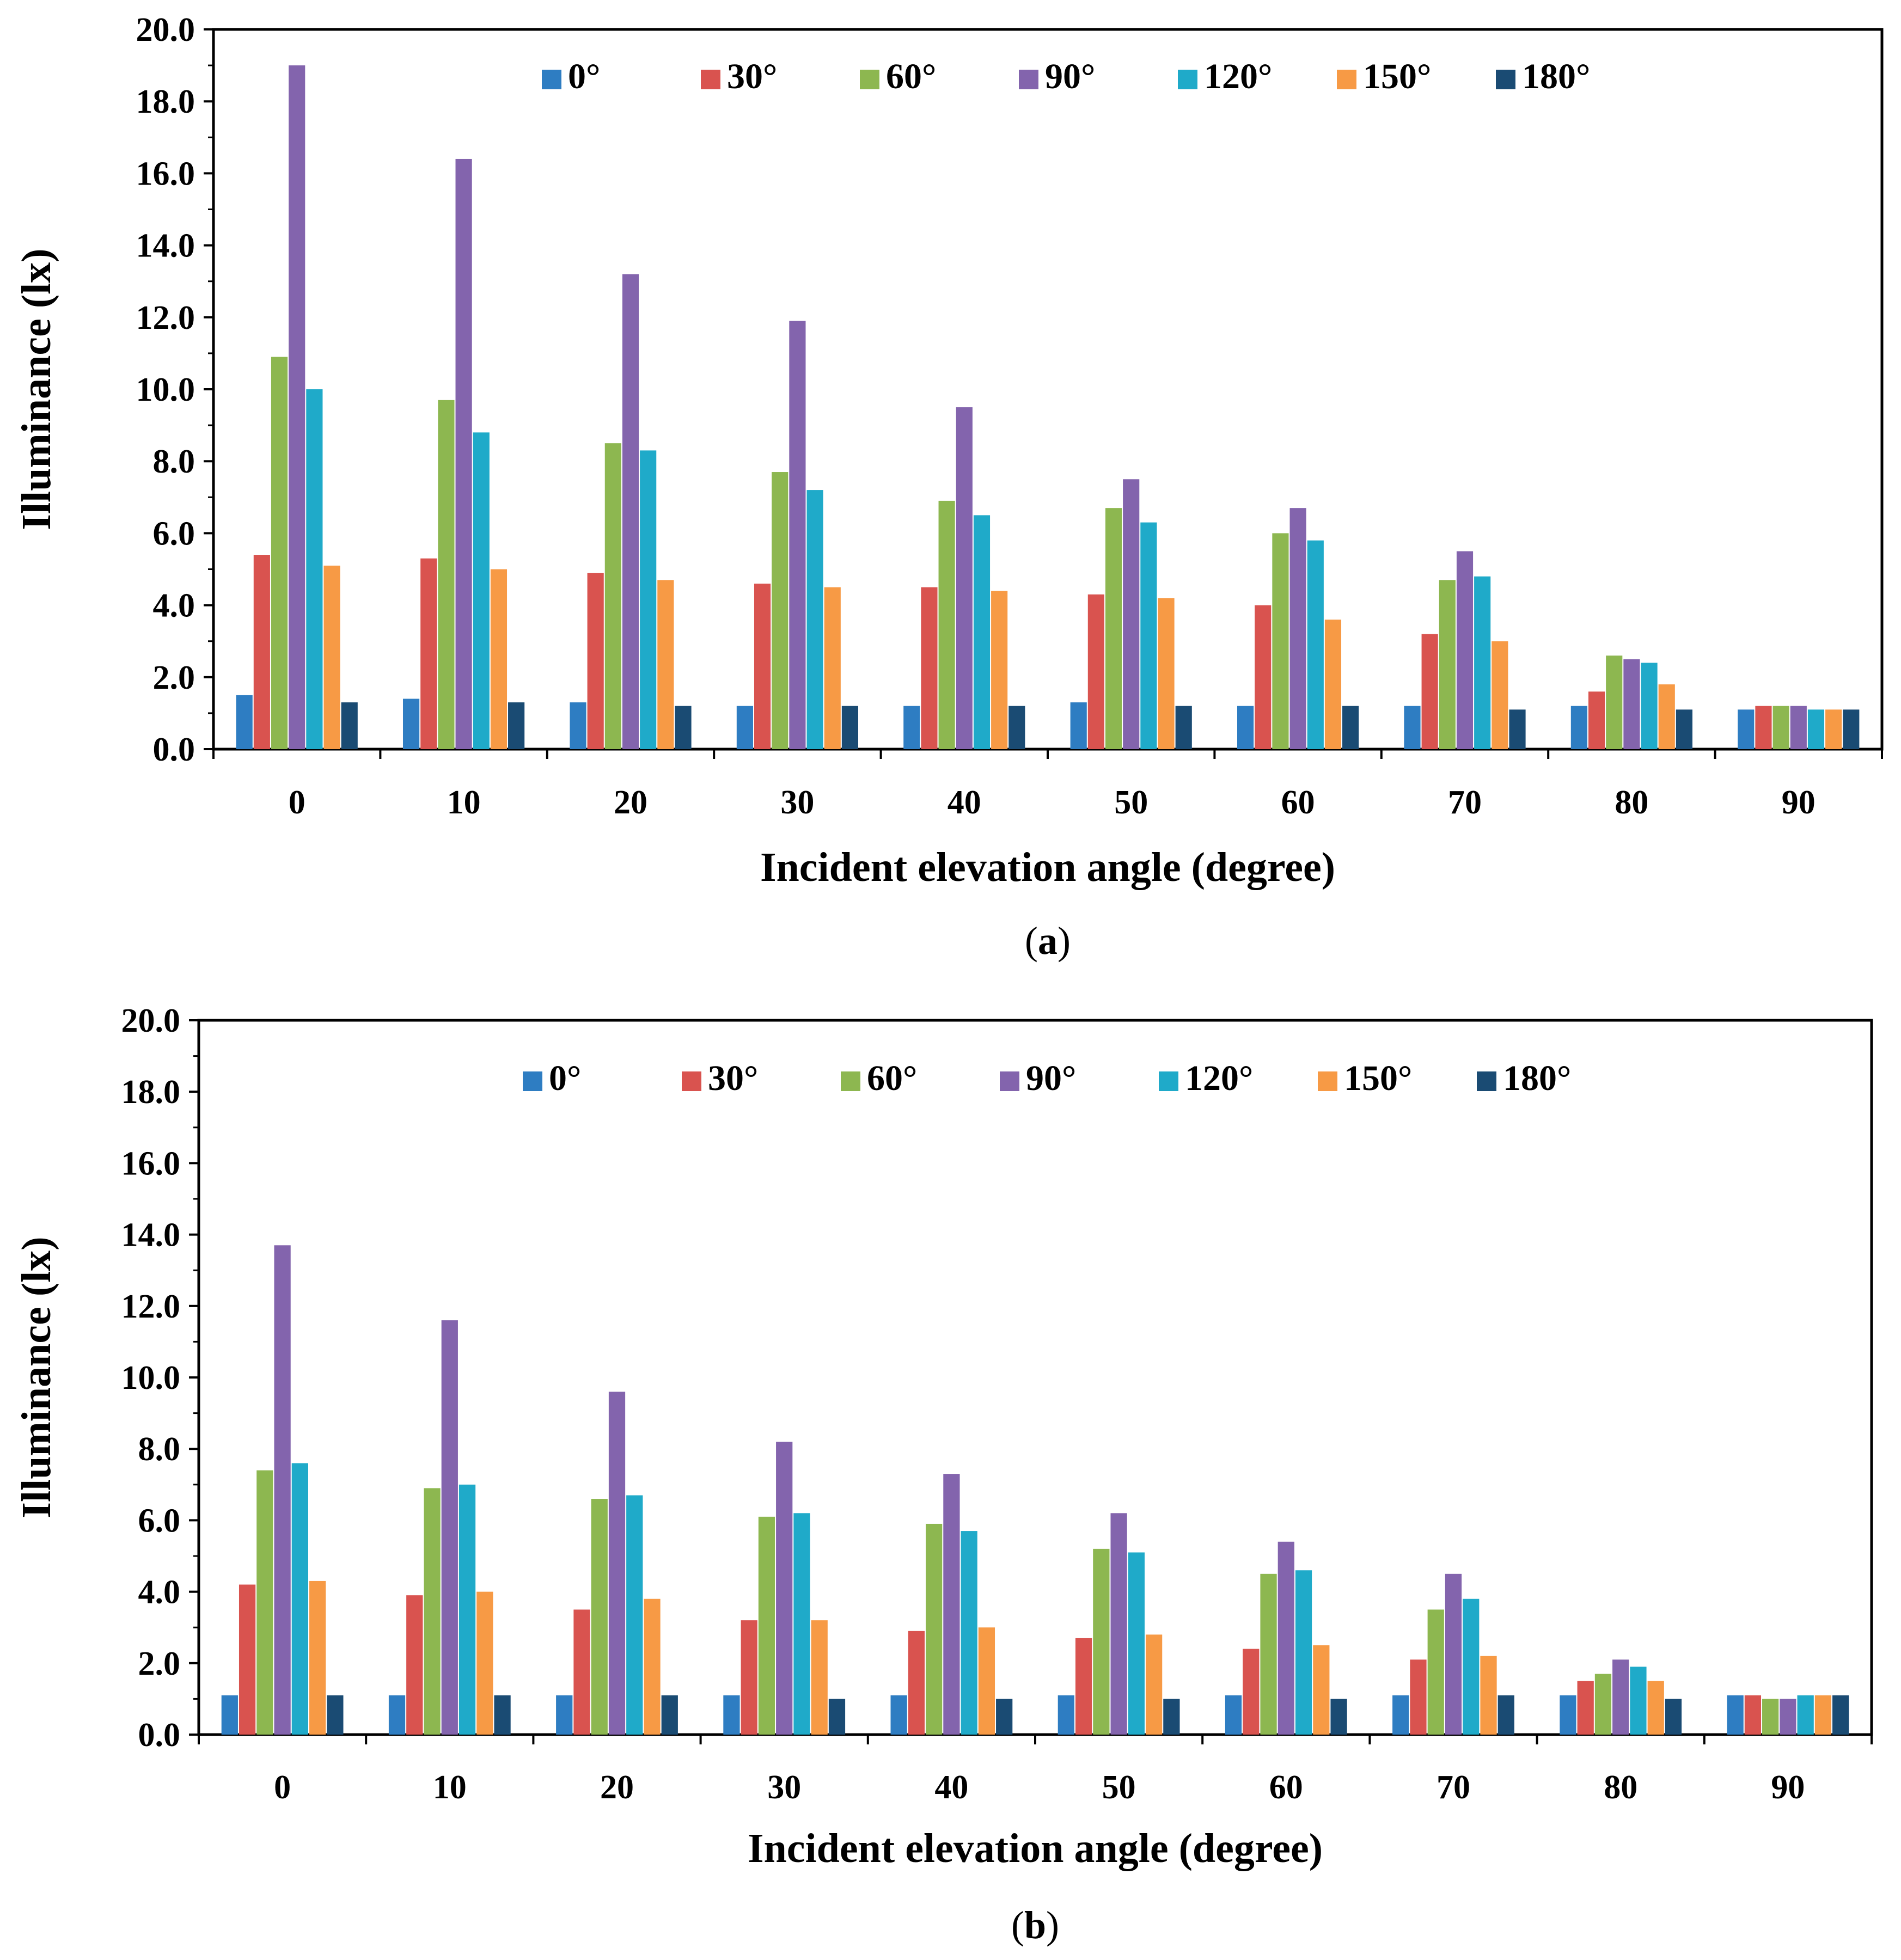 The width and height of the screenshot is (1901, 1960). Describe the element at coordinates (898, 76) in the screenshot. I see `legend-entry: 60°` at that location.